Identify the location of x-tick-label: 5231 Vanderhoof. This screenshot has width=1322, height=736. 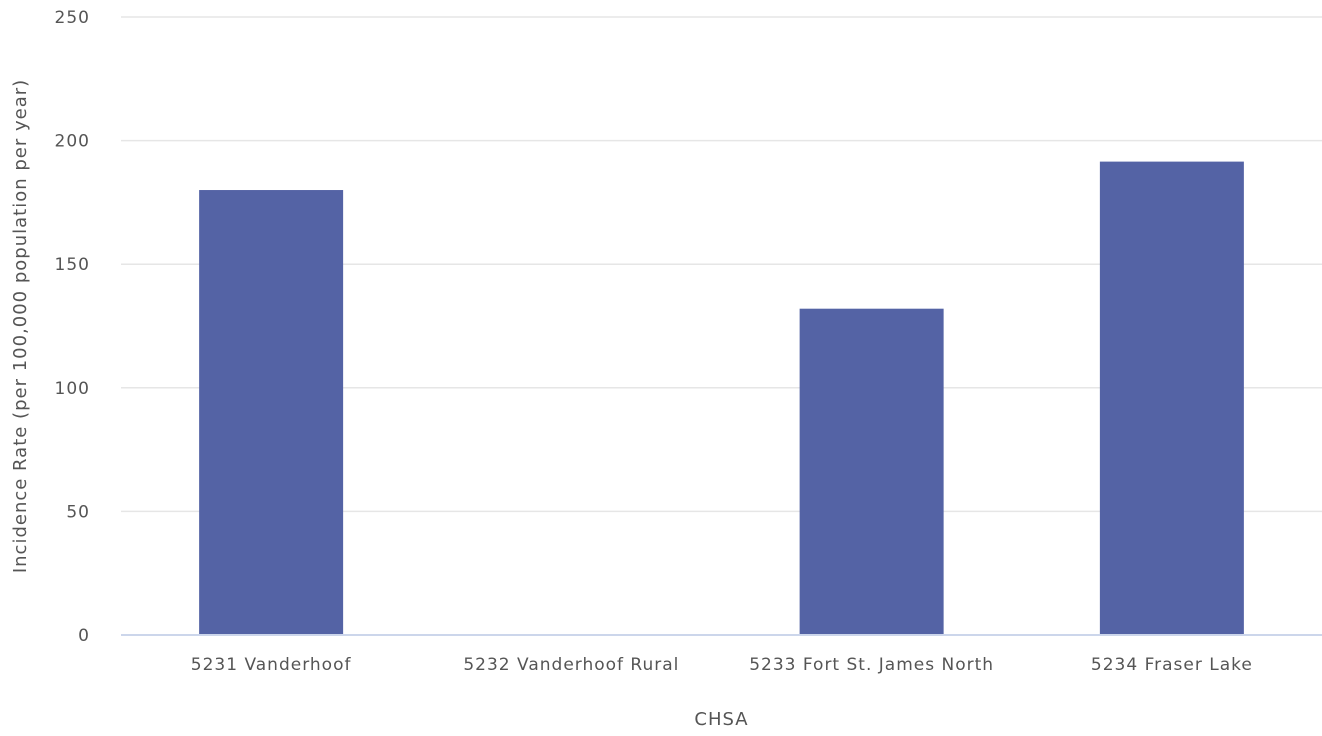
(271, 665).